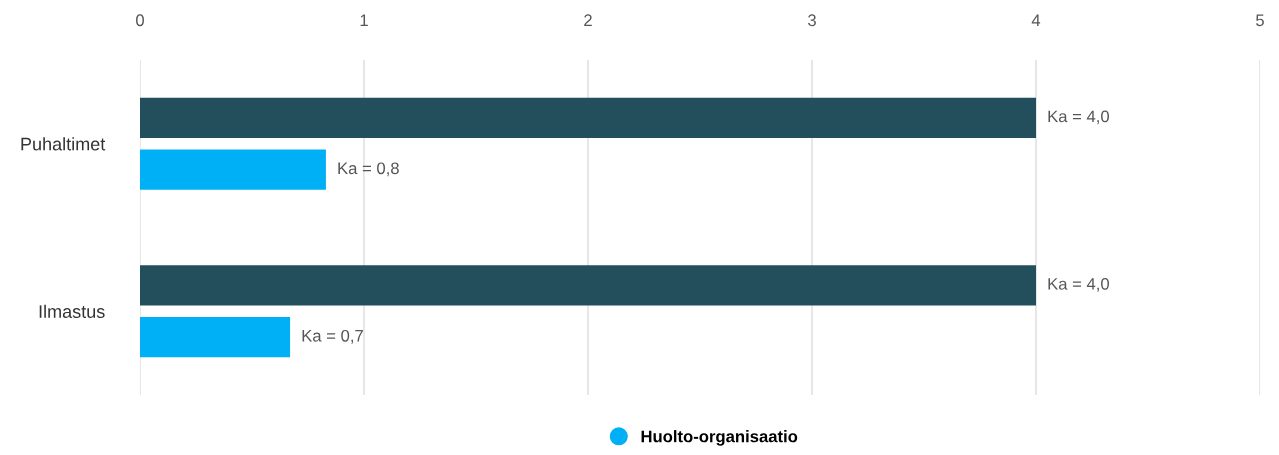  What do you see at coordinates (63, 144) in the screenshot?
I see `y-tick-label: Puhaltimet` at bounding box center [63, 144].